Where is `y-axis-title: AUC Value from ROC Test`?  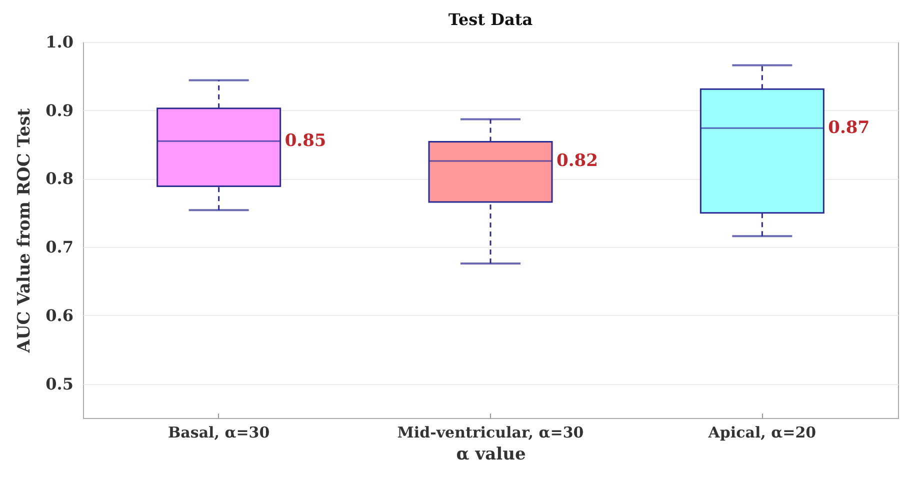 y-axis-title: AUC Value from ROC Test is located at coordinates (24, 231).